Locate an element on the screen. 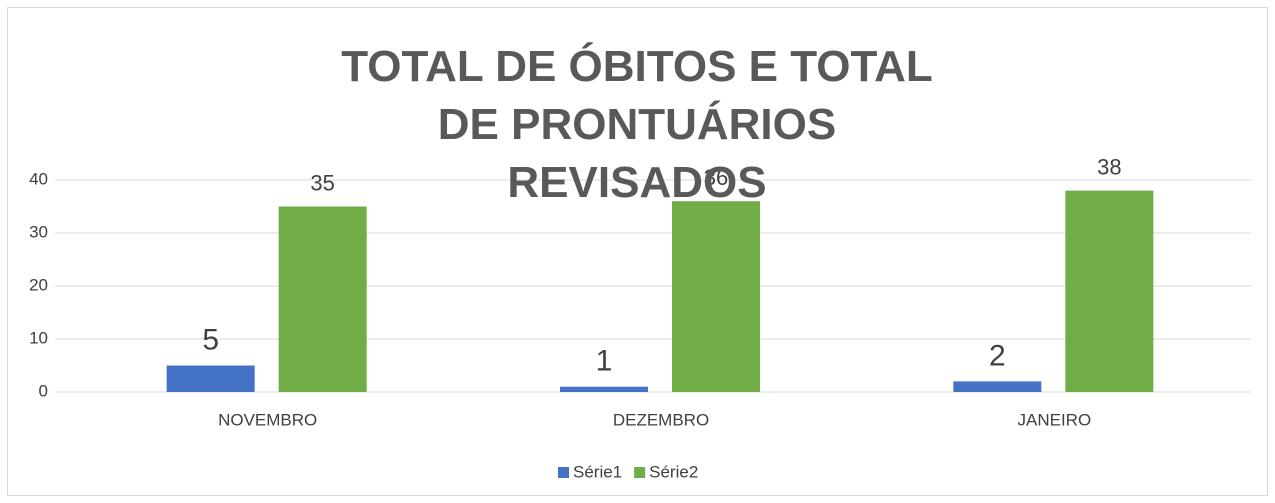 This screenshot has height=503, width=1275. y-tick-label: 10 is located at coordinates (38, 337).